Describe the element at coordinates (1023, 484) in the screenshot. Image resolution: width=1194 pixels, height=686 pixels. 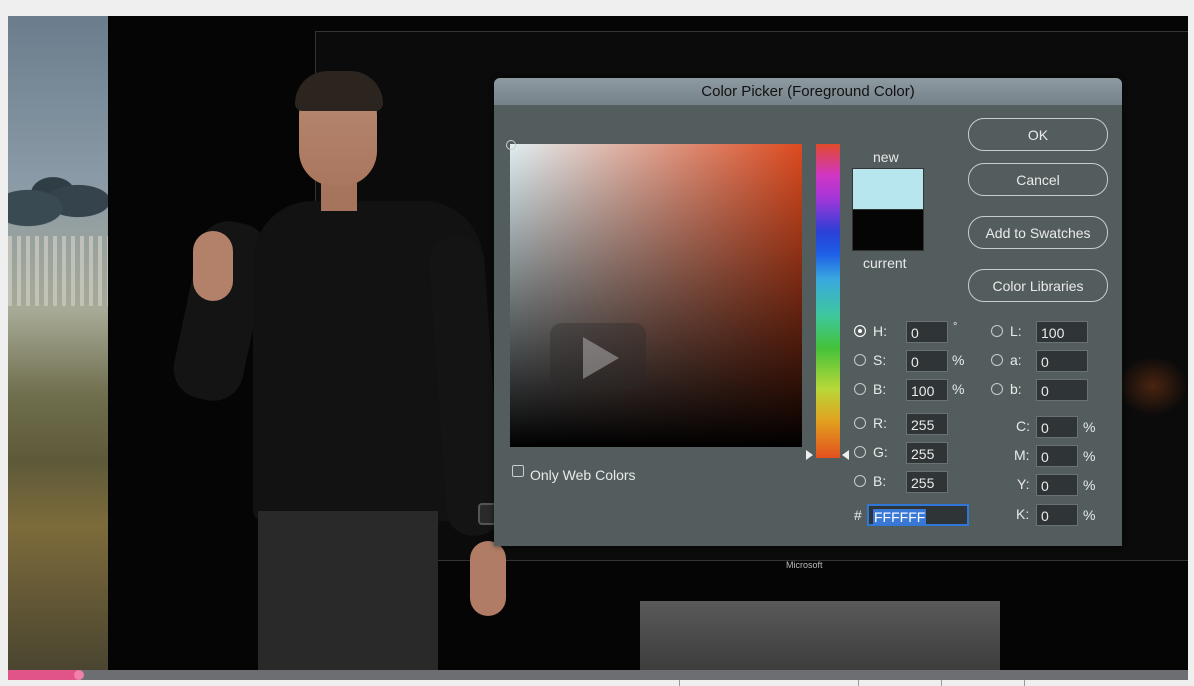
I see `yellow-label: Y:` at that location.